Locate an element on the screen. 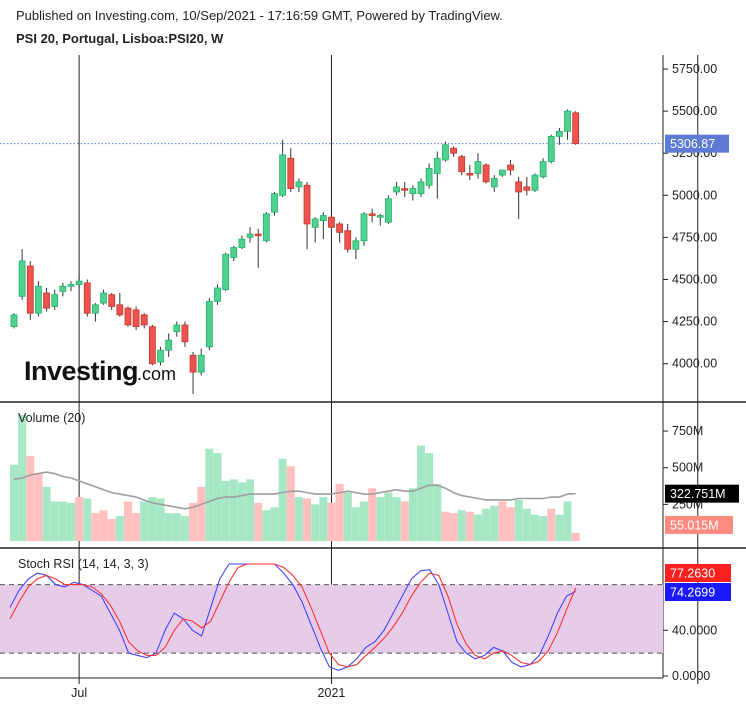 The width and height of the screenshot is (746, 706). volume-last-badge is located at coordinates (699, 524).